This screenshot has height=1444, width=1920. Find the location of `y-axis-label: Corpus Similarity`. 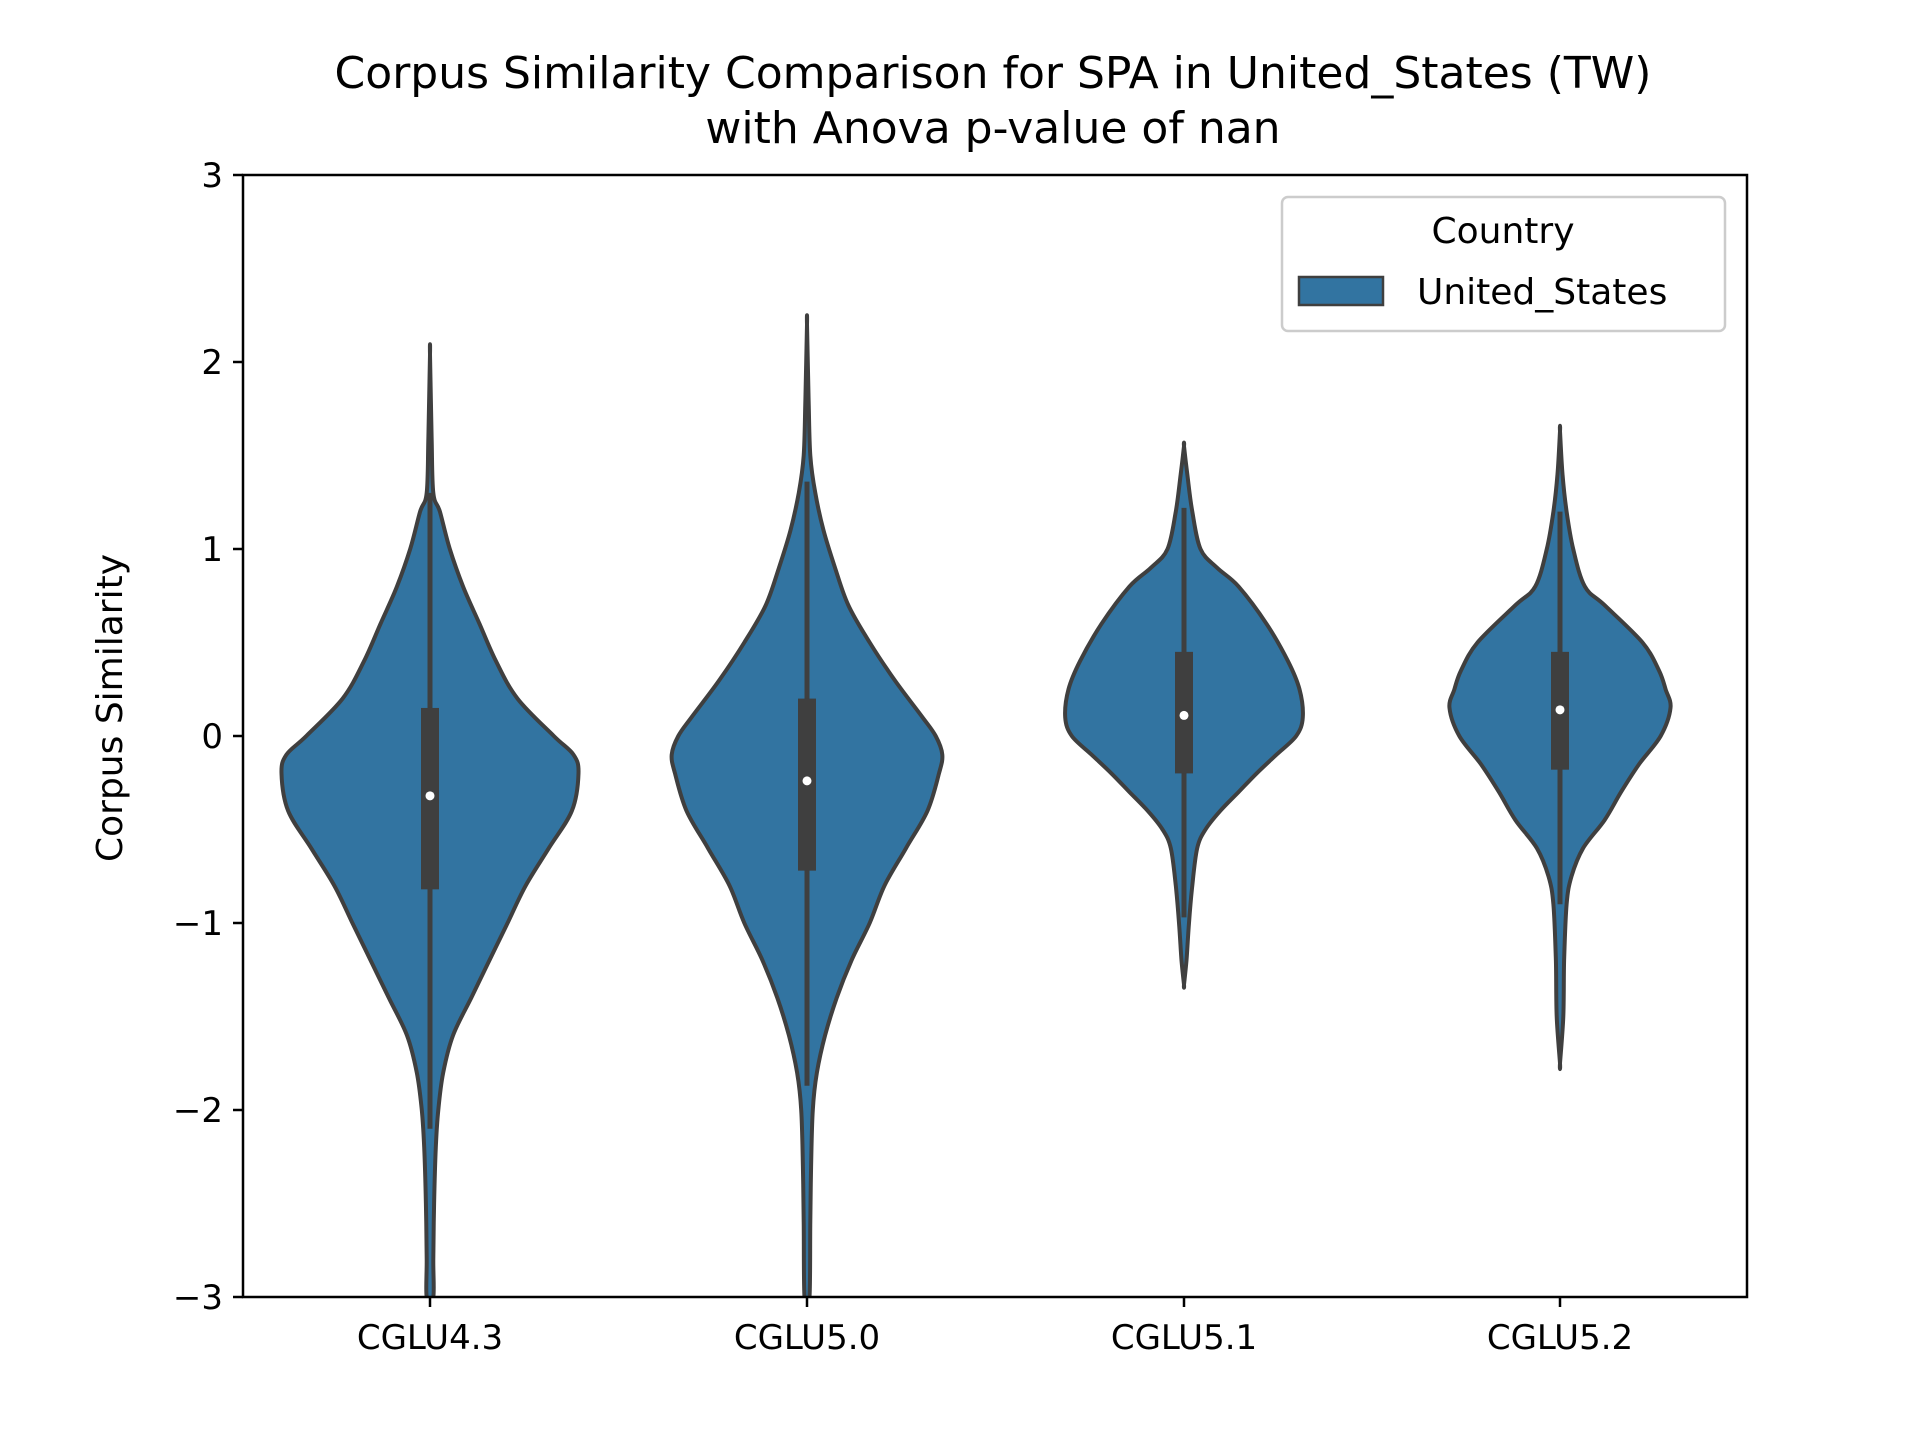

y-axis-label: Corpus Similarity is located at coordinates (110, 708).